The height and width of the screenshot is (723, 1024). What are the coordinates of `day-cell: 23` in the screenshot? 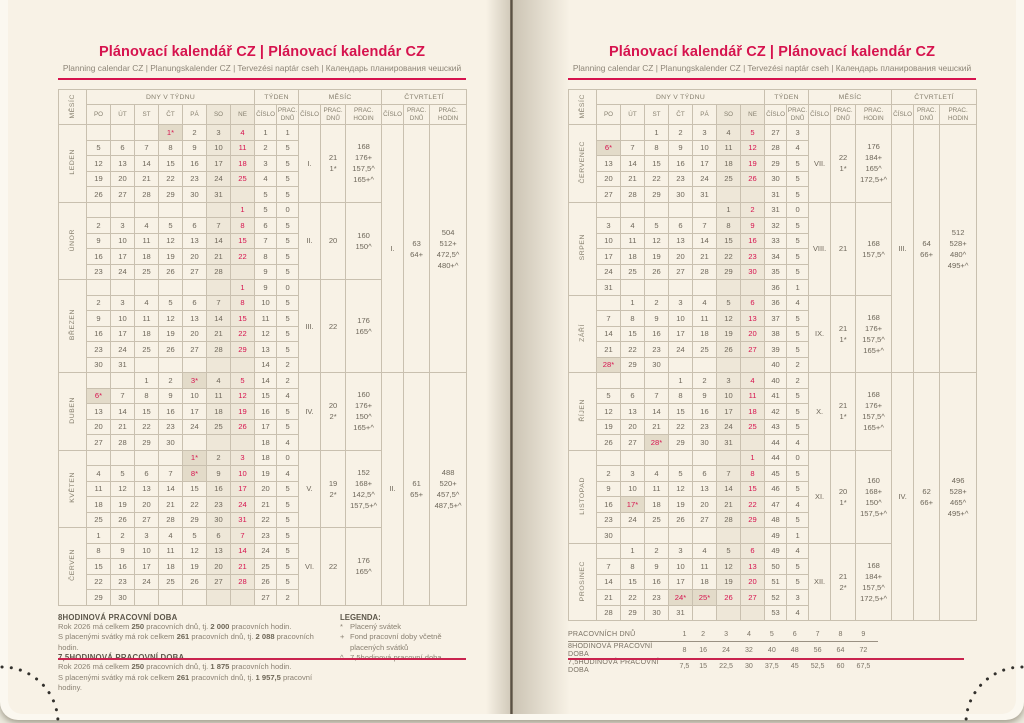 It's located at (98, 271).